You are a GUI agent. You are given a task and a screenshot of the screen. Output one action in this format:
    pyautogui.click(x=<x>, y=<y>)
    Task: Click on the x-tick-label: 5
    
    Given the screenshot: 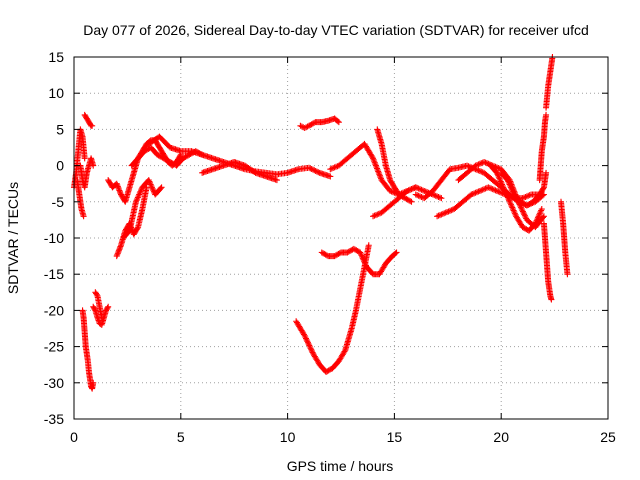 What is the action you would take?
    pyautogui.click(x=181, y=437)
    